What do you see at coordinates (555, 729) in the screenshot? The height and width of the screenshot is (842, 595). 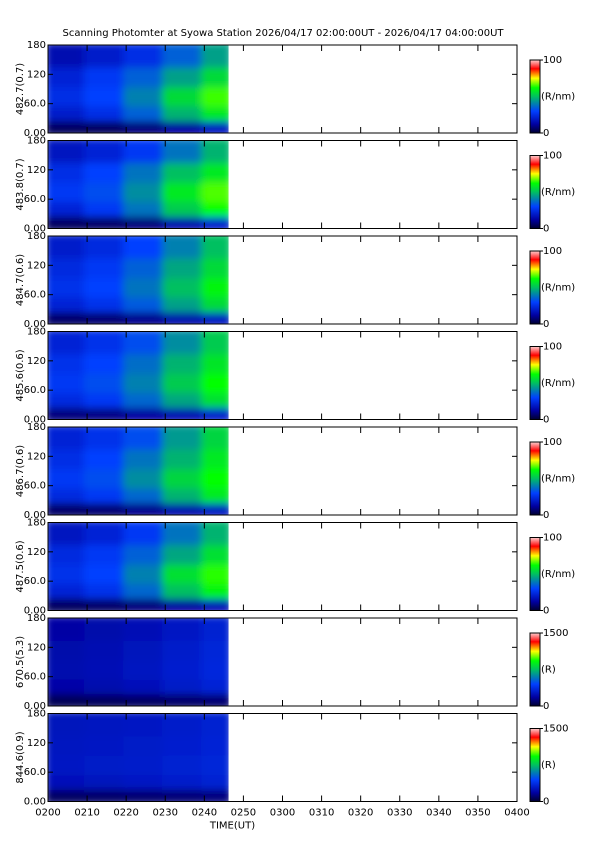 I see `colorbar-tick-label: 1500` at bounding box center [555, 729].